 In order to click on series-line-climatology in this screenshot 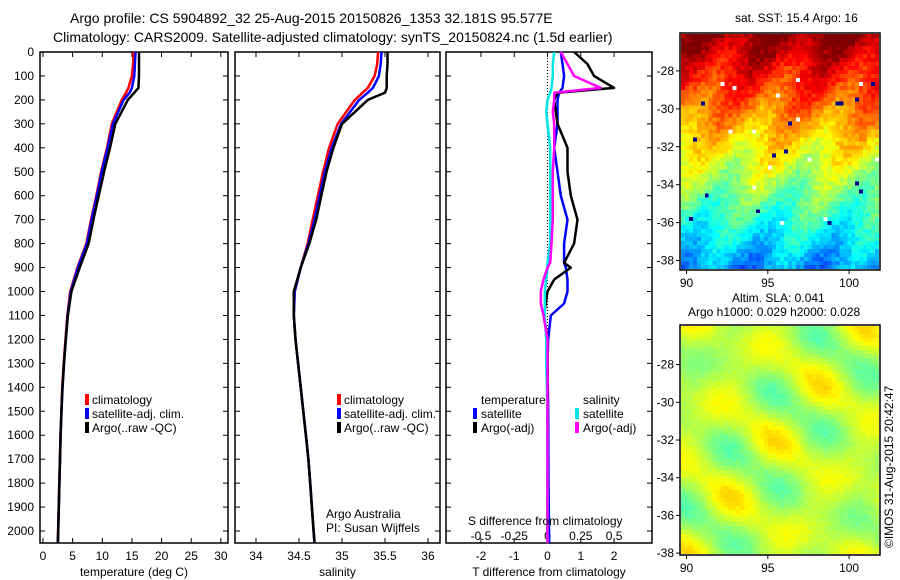, I will do `click(336, 297)`.